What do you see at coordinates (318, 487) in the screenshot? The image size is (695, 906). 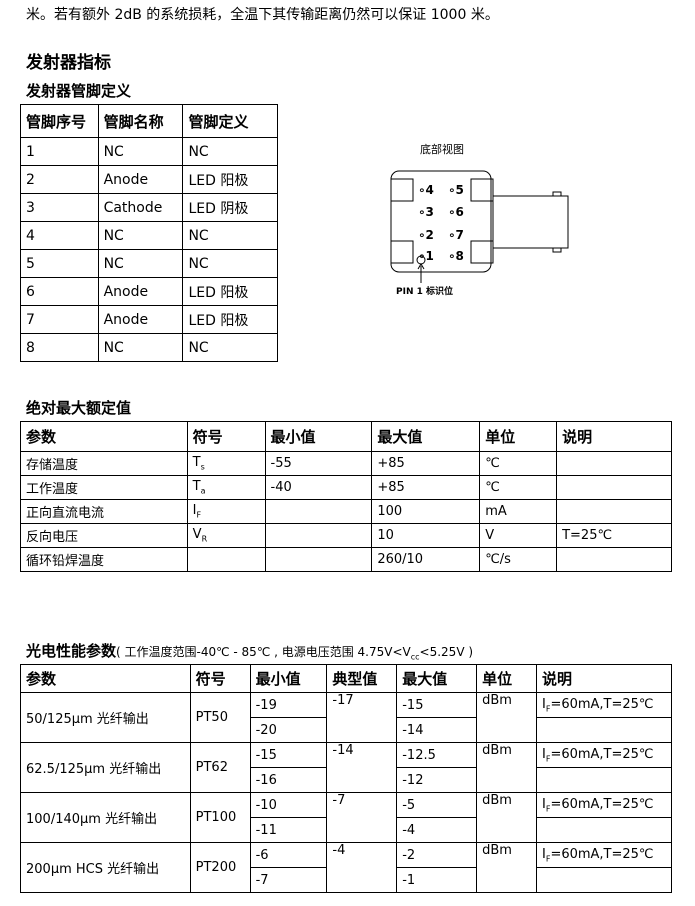 I see `min-cell: -40` at bounding box center [318, 487].